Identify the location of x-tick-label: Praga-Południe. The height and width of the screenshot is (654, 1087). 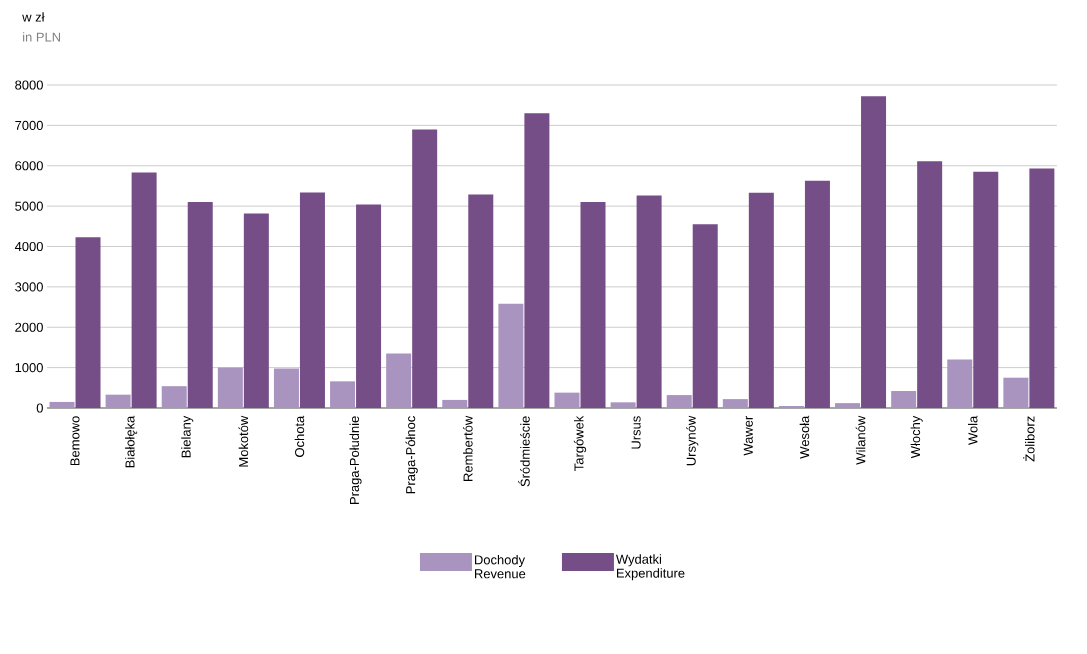
(355, 460).